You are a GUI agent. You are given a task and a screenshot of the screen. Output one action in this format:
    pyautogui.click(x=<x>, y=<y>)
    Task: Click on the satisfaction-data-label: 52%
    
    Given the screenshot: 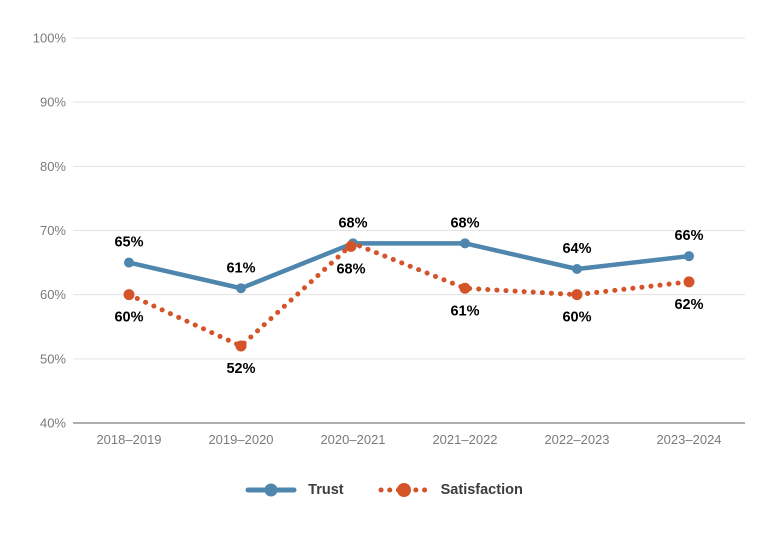 What is the action you would take?
    pyautogui.click(x=240, y=369)
    